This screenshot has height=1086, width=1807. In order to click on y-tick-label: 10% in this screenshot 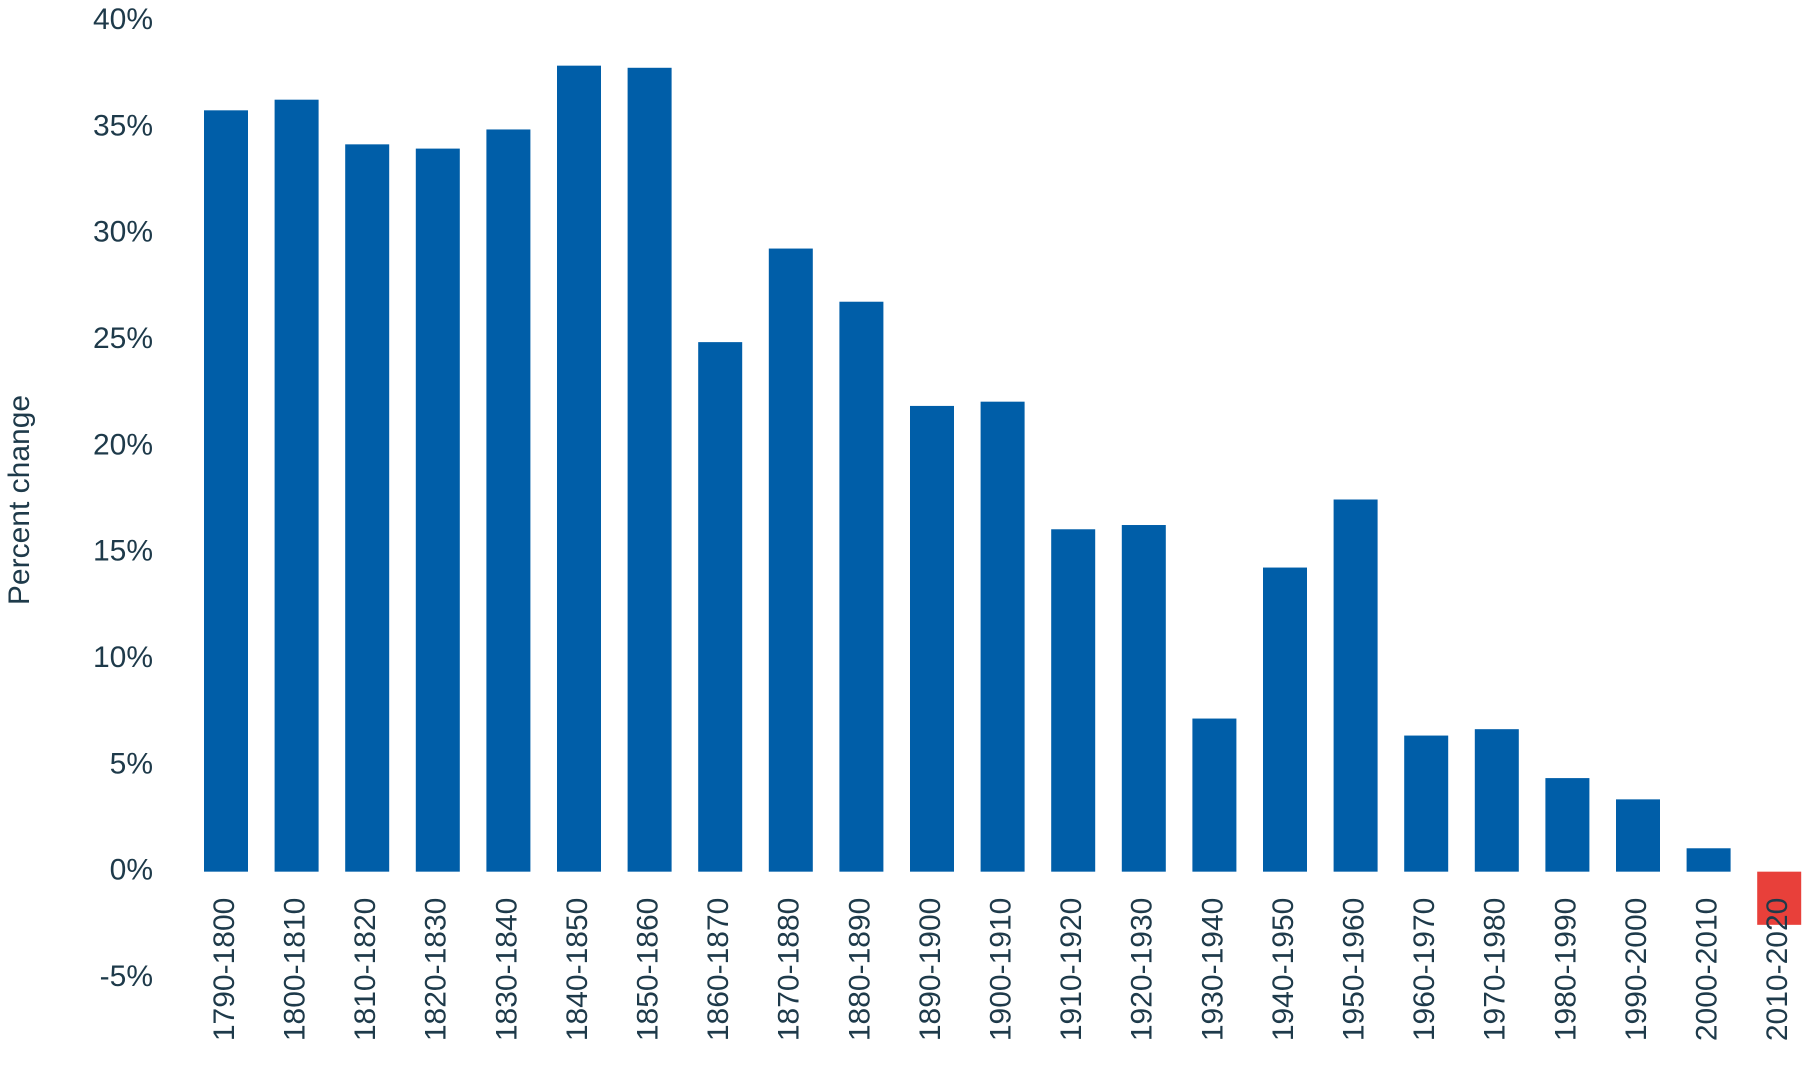, I will do `click(123, 657)`.